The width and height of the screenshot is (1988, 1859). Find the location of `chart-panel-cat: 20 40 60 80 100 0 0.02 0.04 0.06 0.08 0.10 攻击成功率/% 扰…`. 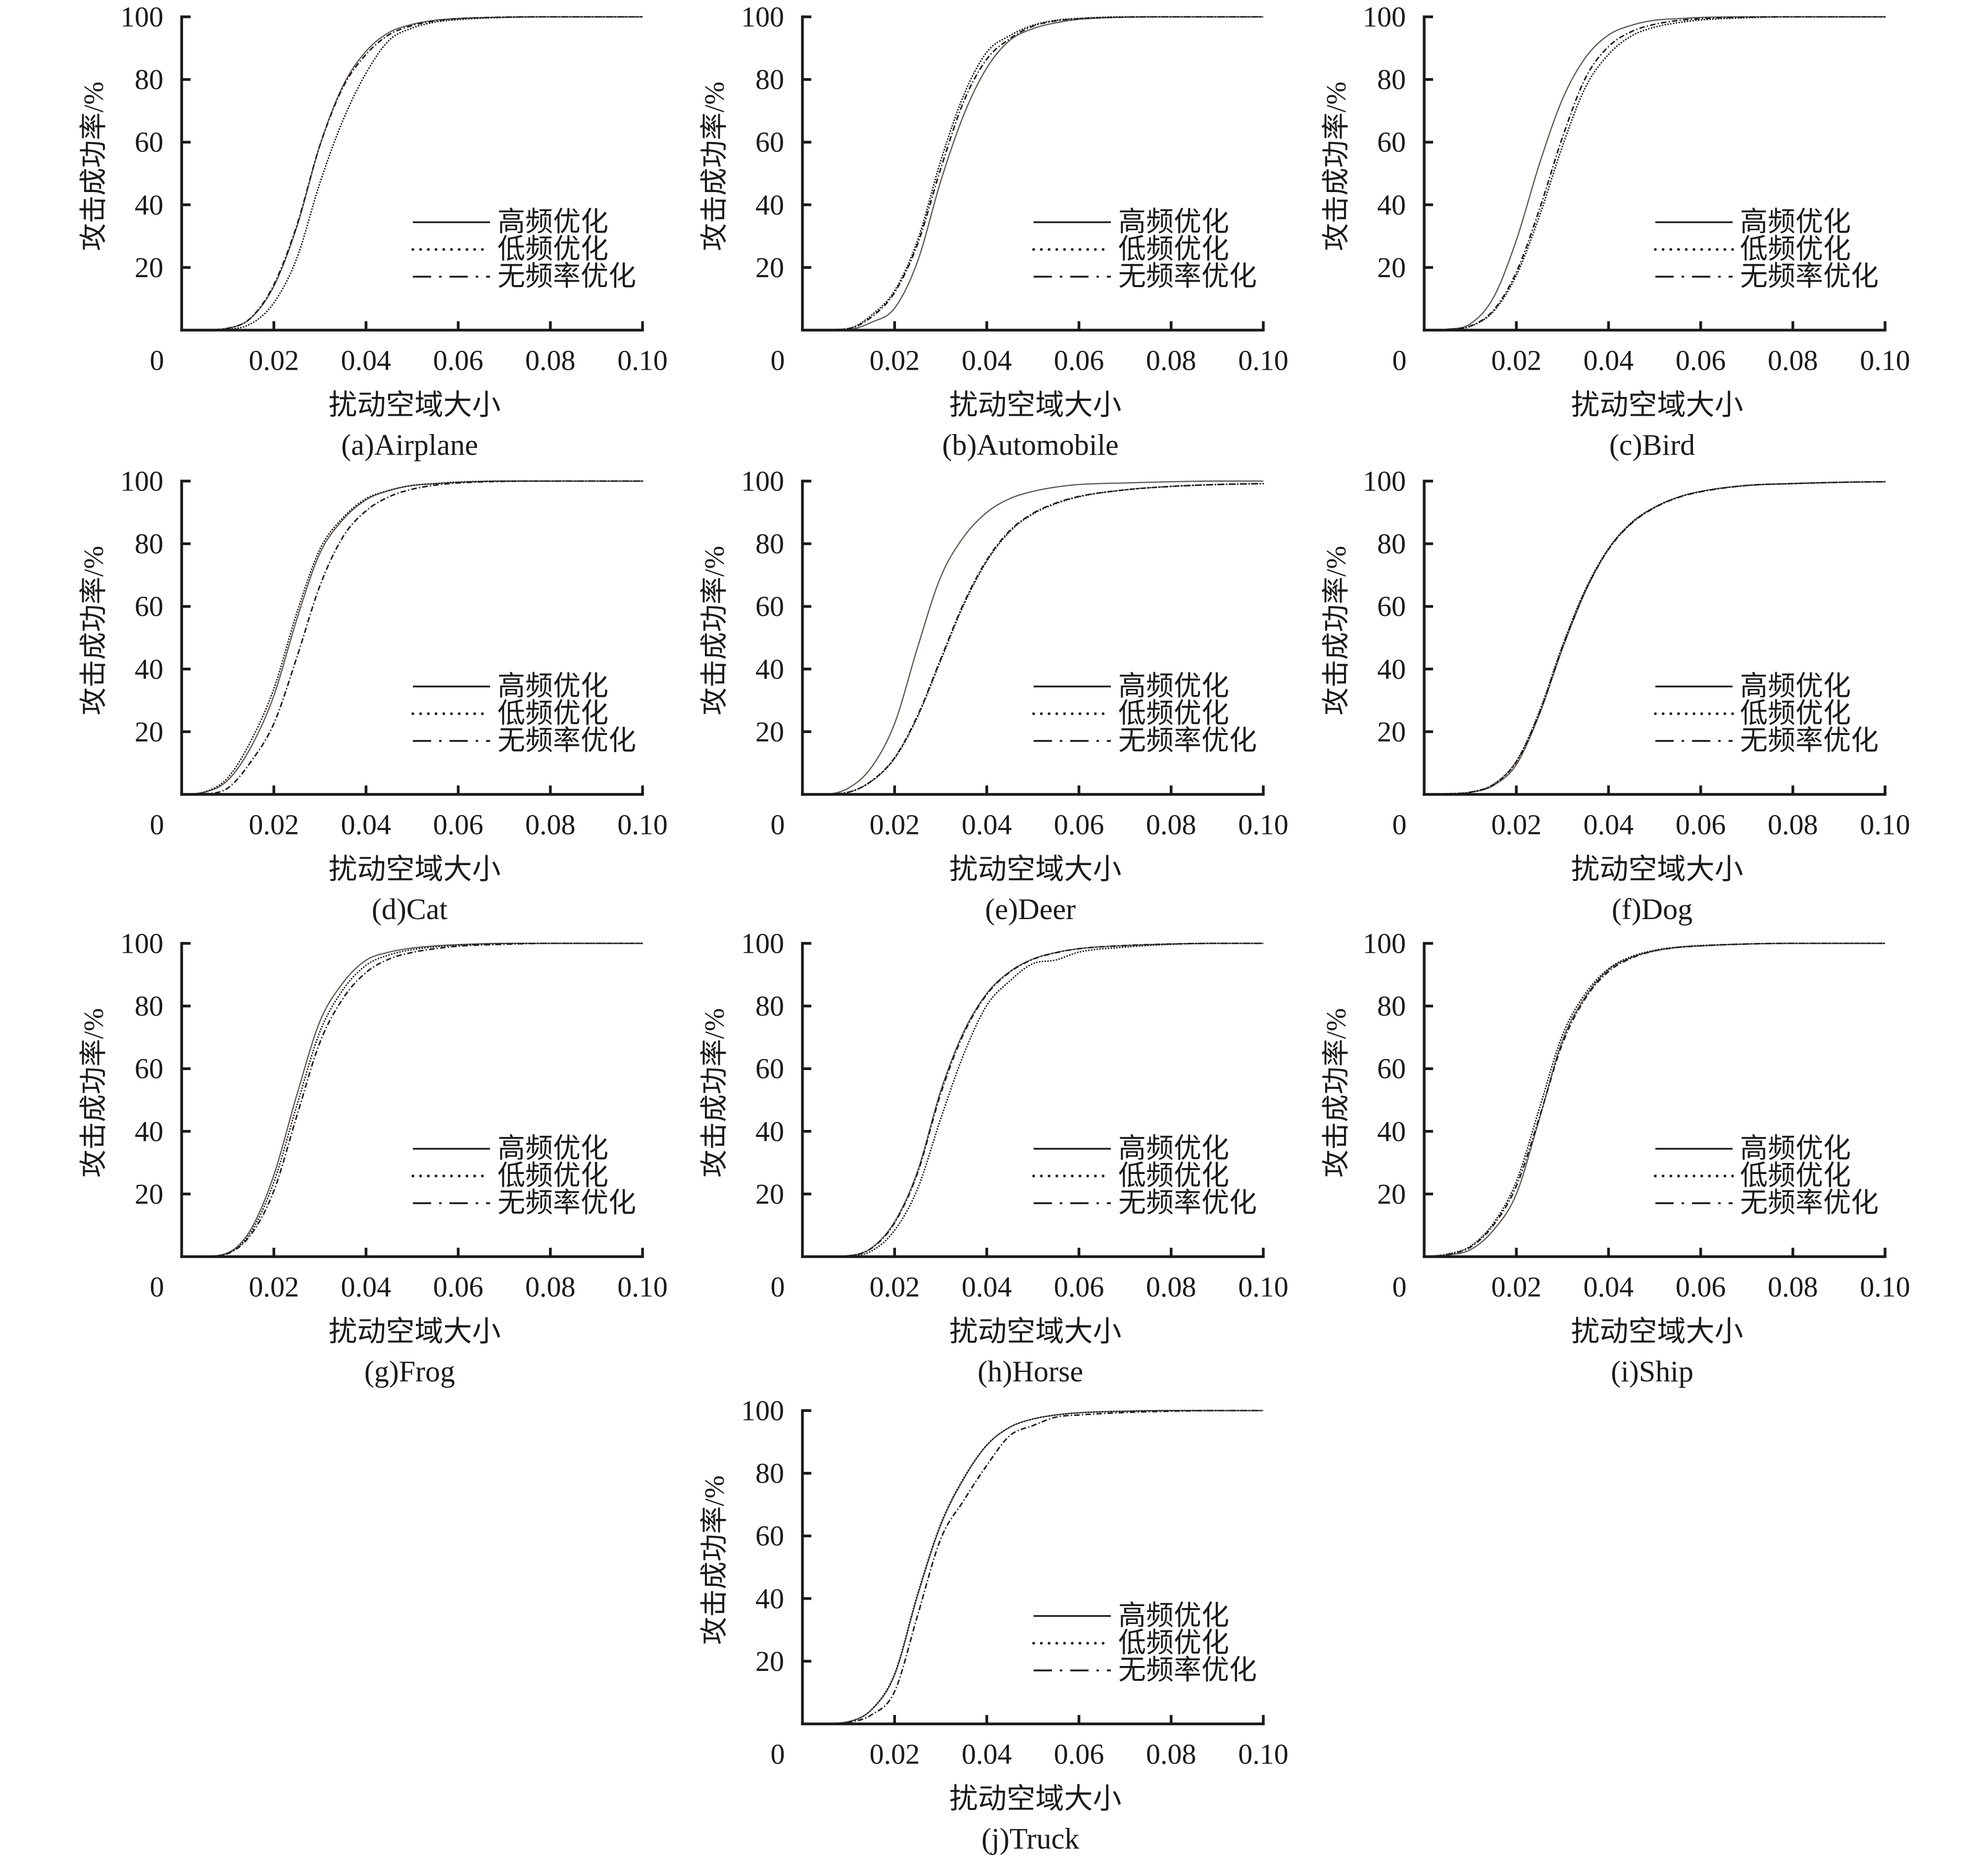

chart-panel-cat: 20 40 60 80 100 0 0.02 0.04 0.06 0.08 0.10 攻击成功率/% 扰… is located at coordinates (373, 695).